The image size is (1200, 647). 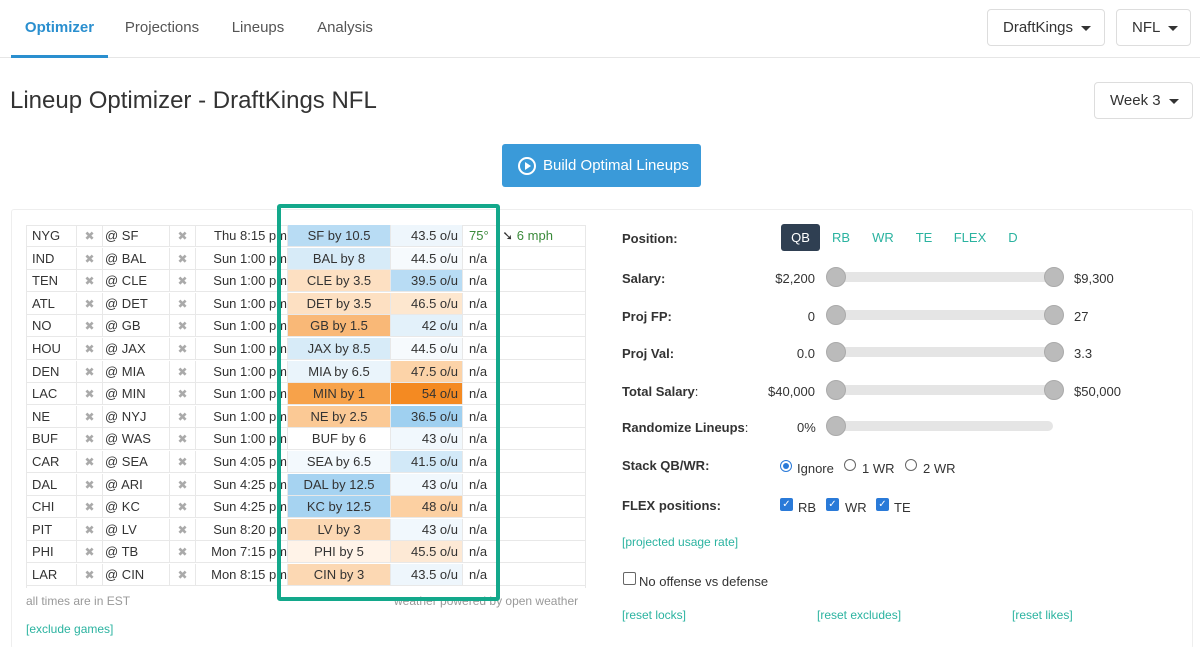 What do you see at coordinates (162, 27) in the screenshot?
I see `tab-projections: Projections` at bounding box center [162, 27].